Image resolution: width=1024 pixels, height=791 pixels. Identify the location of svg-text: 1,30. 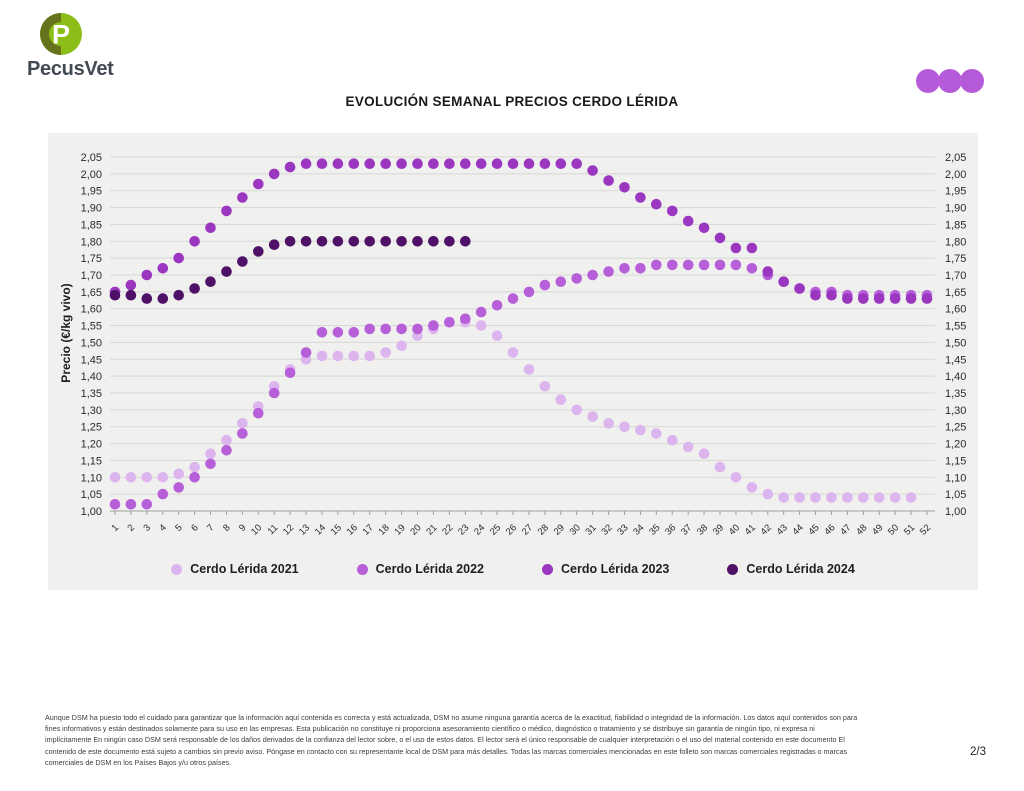
(91, 411).